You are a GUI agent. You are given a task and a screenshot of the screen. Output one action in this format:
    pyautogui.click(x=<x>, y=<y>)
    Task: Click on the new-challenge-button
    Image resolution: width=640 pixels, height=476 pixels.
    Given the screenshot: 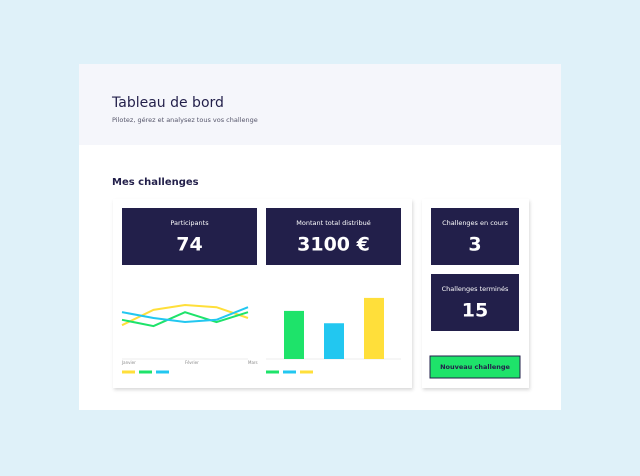 What is the action you would take?
    pyautogui.click(x=475, y=367)
    